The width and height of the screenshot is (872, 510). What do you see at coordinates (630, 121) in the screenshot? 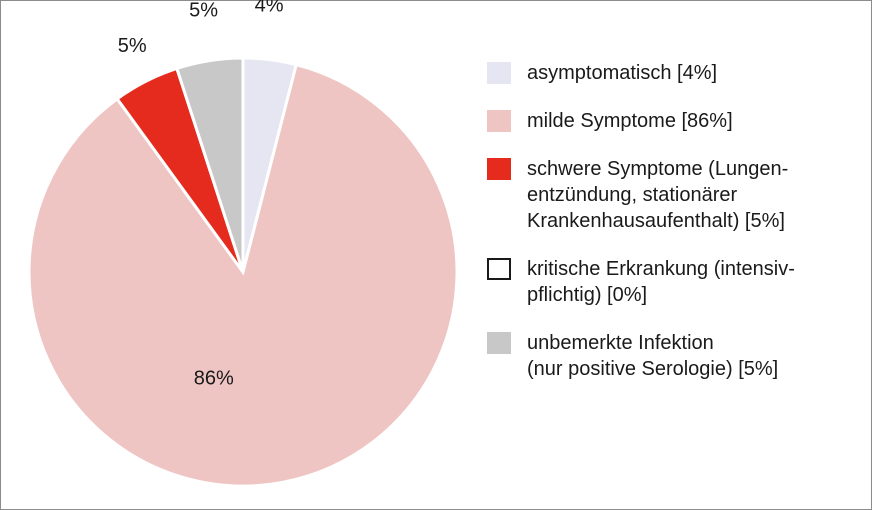
I see `legend-label: milde Symptome [86%]` at bounding box center [630, 121].